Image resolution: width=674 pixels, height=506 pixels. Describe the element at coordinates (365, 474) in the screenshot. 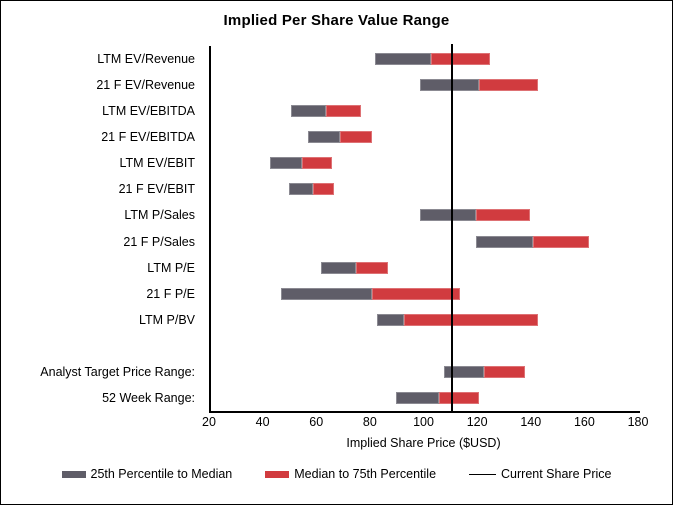

I see `legend-label: Median to 75th Percentile` at that location.